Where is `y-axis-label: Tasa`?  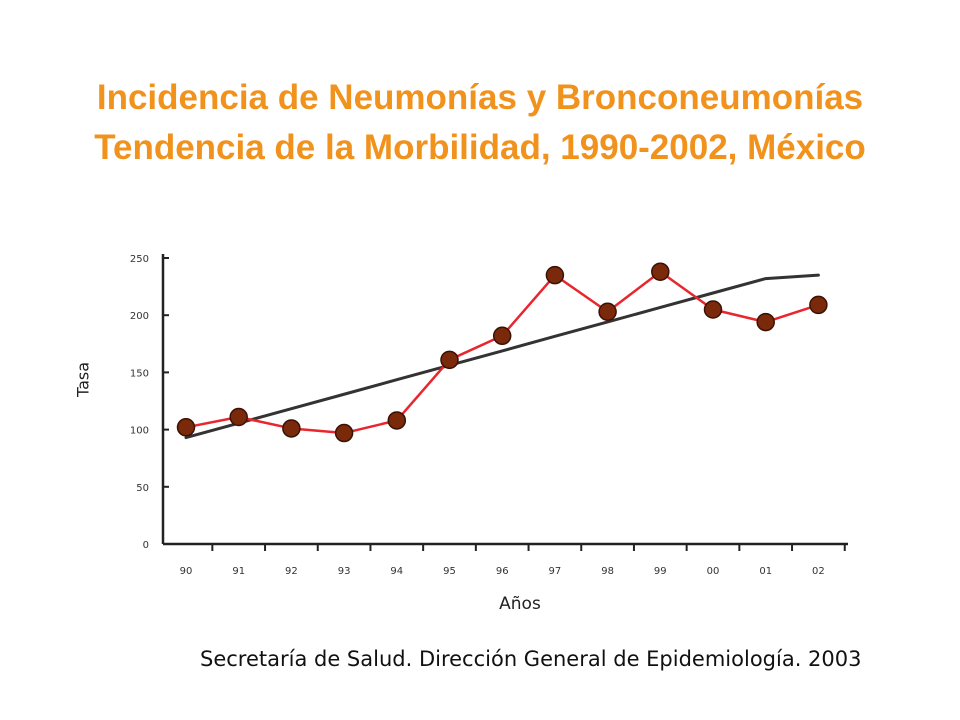 y-axis-label: Tasa is located at coordinates (83, 379).